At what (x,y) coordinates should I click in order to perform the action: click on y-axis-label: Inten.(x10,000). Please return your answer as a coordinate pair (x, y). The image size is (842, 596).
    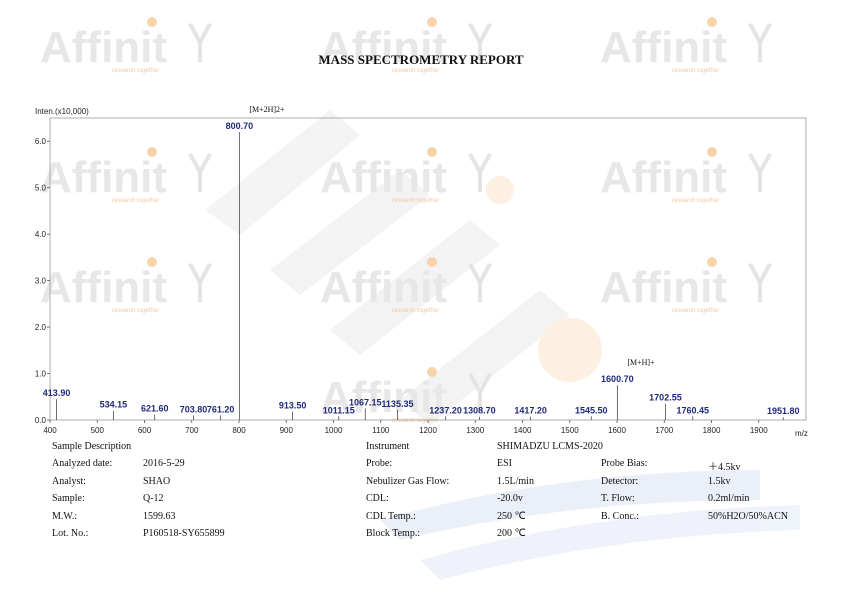
    Looking at the image, I should click on (62, 111).